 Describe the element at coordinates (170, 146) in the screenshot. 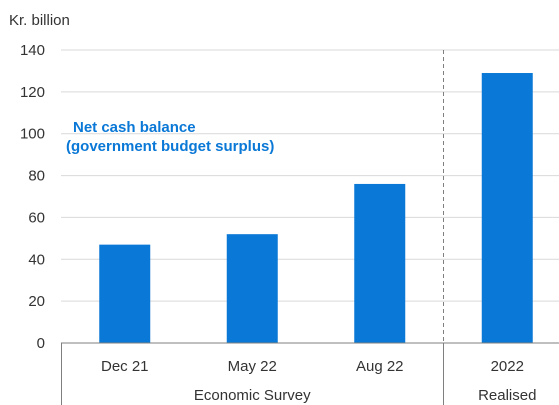

I see `annotation-line-2: (government budget surplus)` at that location.